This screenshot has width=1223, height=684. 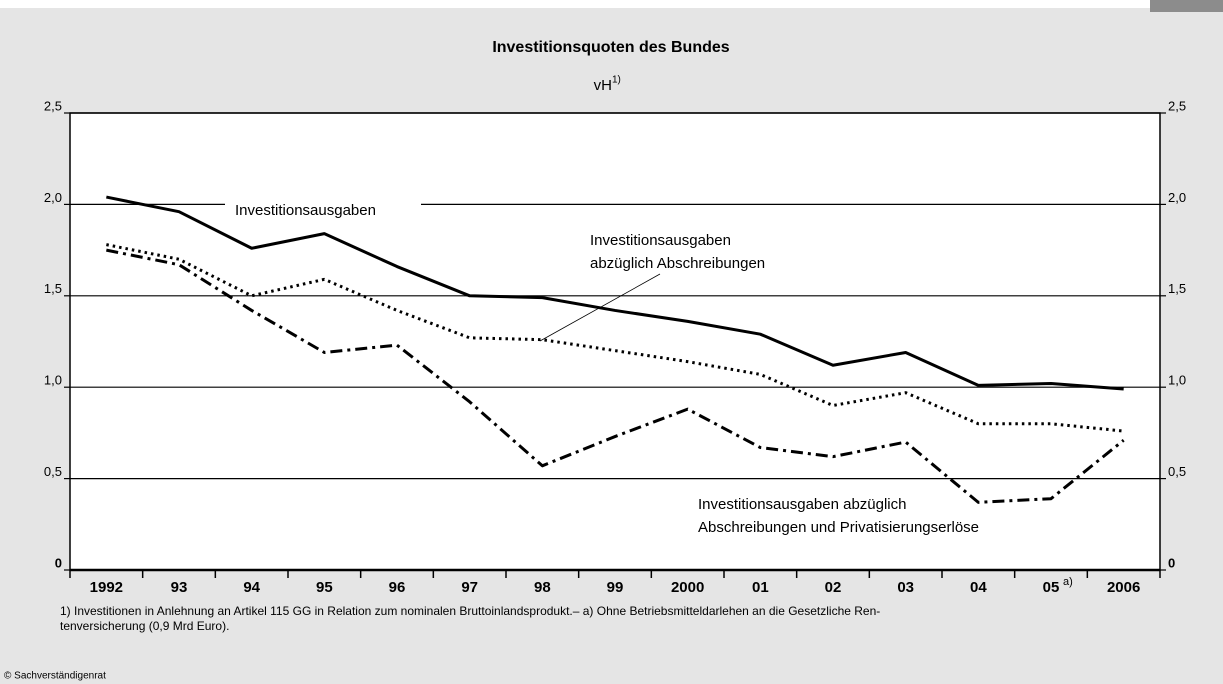 What do you see at coordinates (55, 676) in the screenshot?
I see `source: © Sachverständigenrat` at bounding box center [55, 676].